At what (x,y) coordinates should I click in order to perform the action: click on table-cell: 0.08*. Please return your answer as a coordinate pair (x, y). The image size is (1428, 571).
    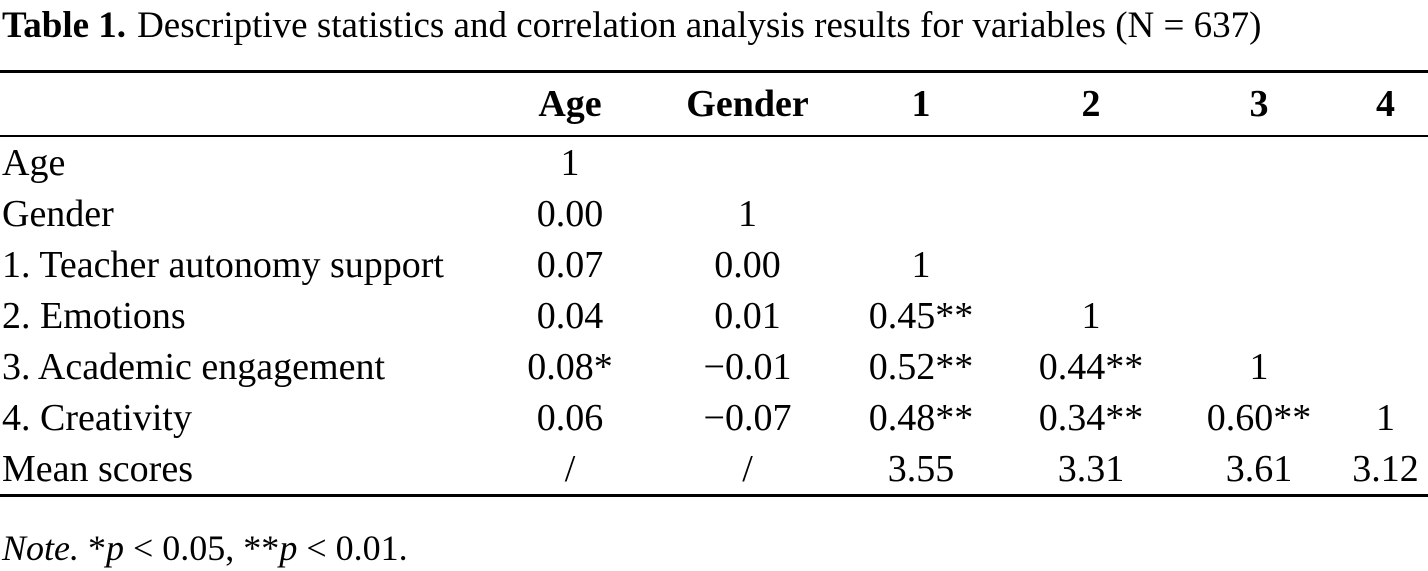
    Looking at the image, I should click on (570, 366).